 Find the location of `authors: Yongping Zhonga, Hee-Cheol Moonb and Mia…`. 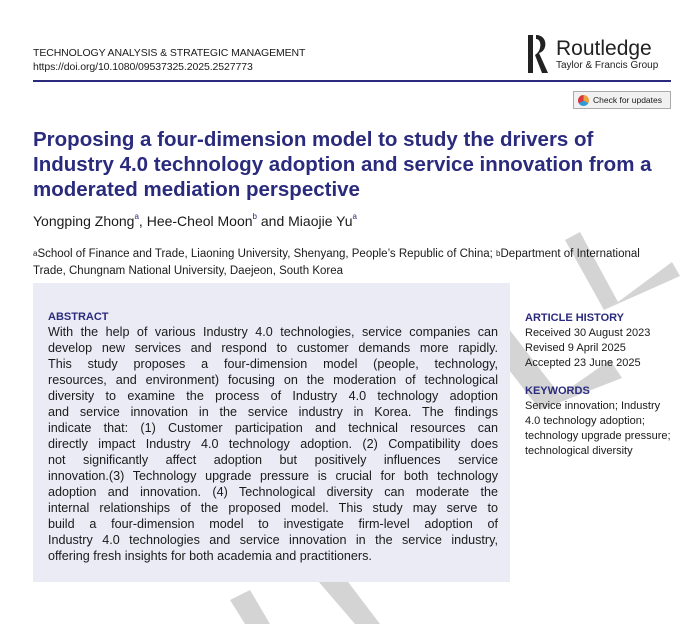

authors: Yongping Zhonga, Hee-Cheol Moonb and Mia… is located at coordinates (195, 220).